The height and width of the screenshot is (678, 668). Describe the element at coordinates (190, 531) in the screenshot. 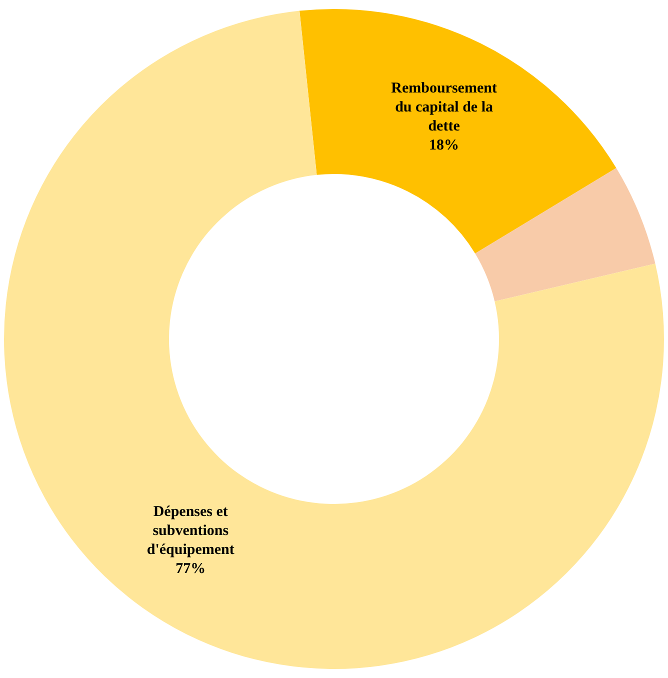

I see `slice-label: Dépenses et subventions d'équipement` at that location.